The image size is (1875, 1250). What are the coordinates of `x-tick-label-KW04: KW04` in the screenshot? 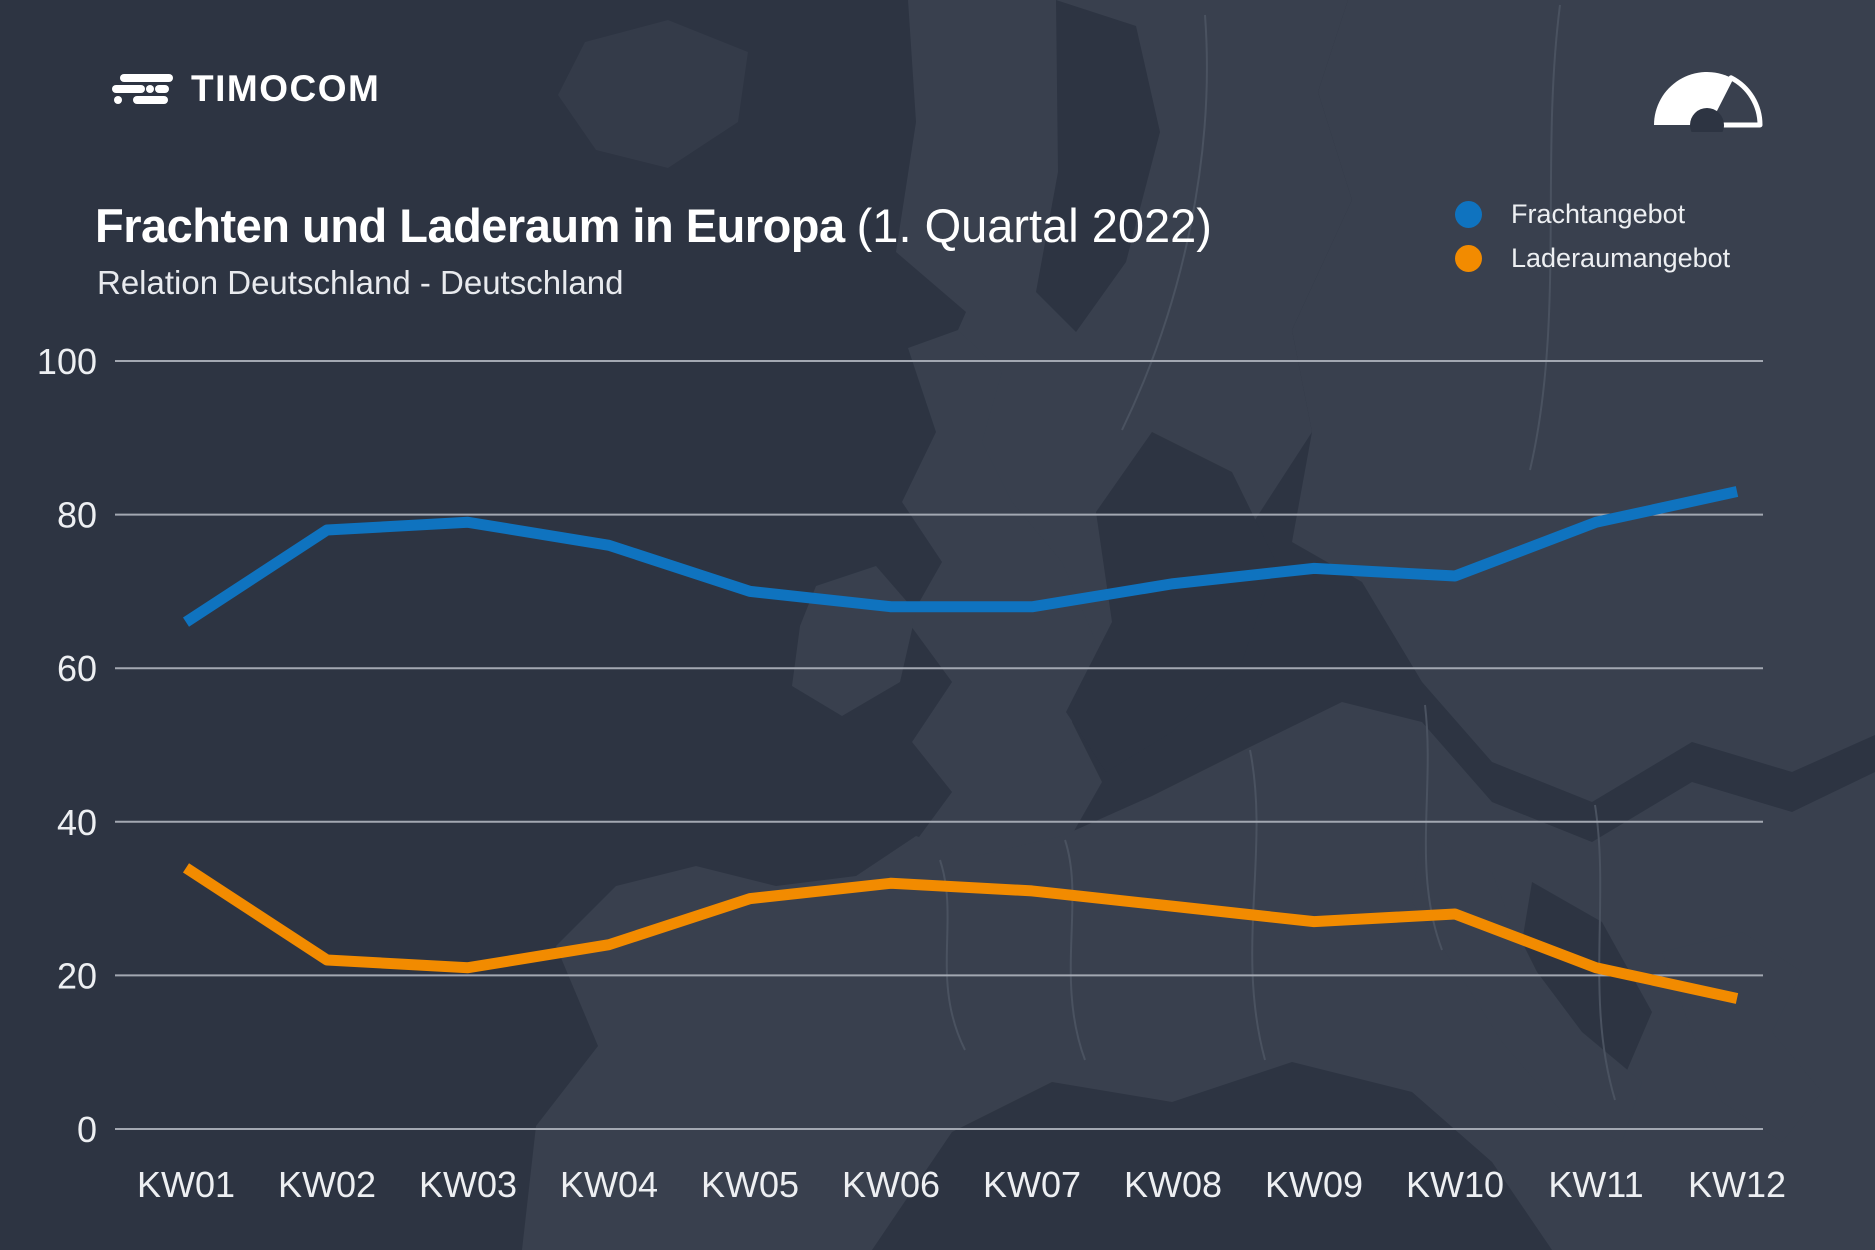 It's located at (609, 1184).